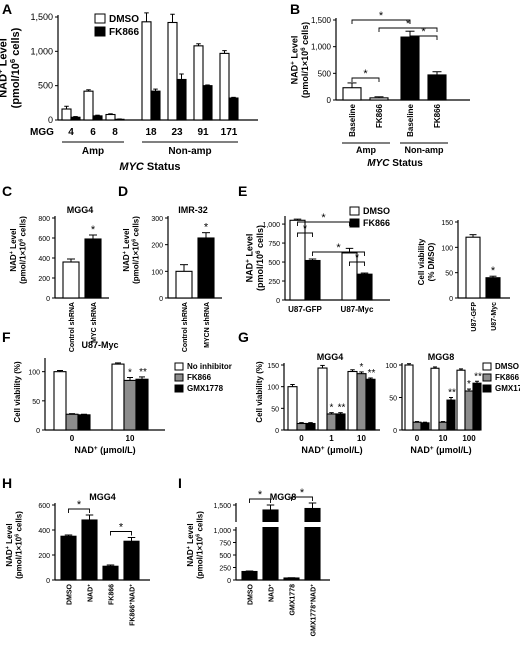 The width and height of the screenshot is (520, 646). I want to click on x-tick-label: 10, so click(361, 438).